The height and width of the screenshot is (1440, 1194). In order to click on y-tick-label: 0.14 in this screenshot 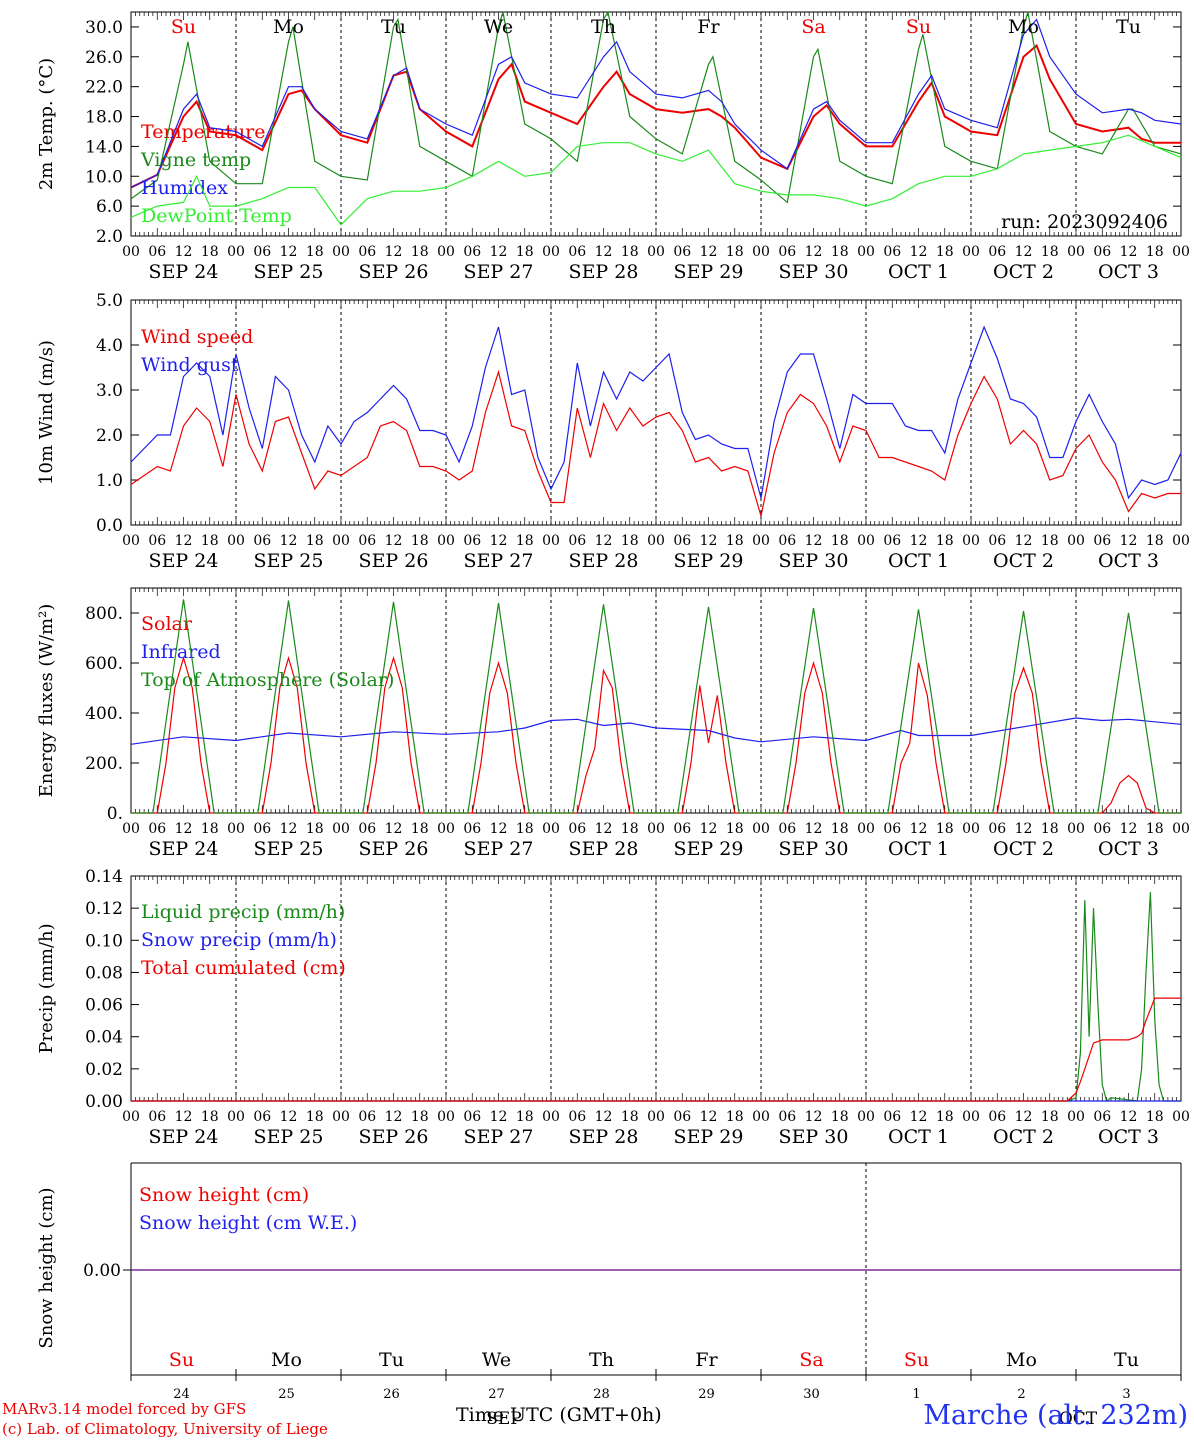, I will do `click(104, 877)`.